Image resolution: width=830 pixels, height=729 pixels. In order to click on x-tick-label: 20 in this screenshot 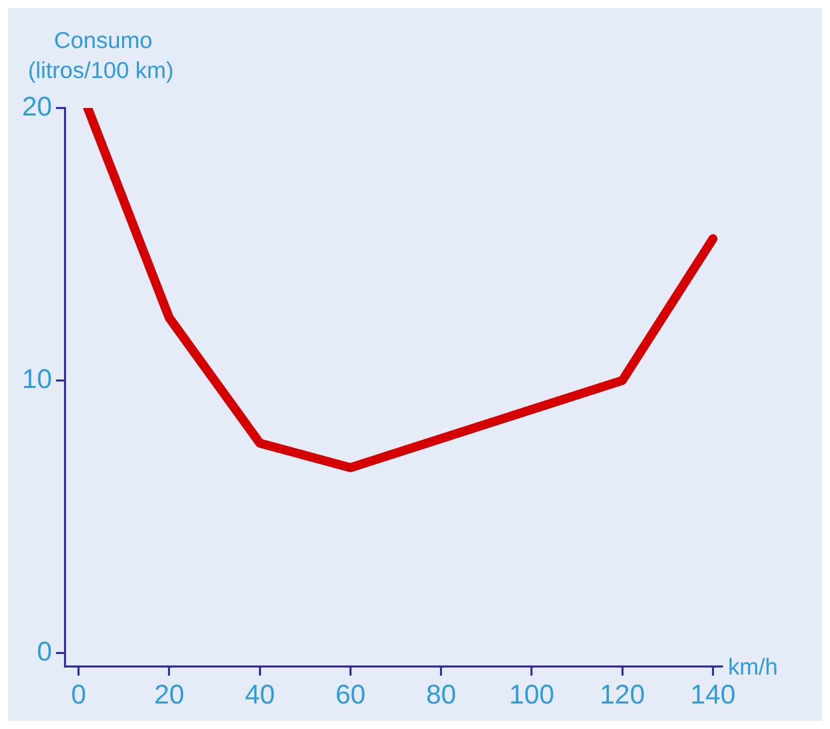, I will do `click(169, 694)`.